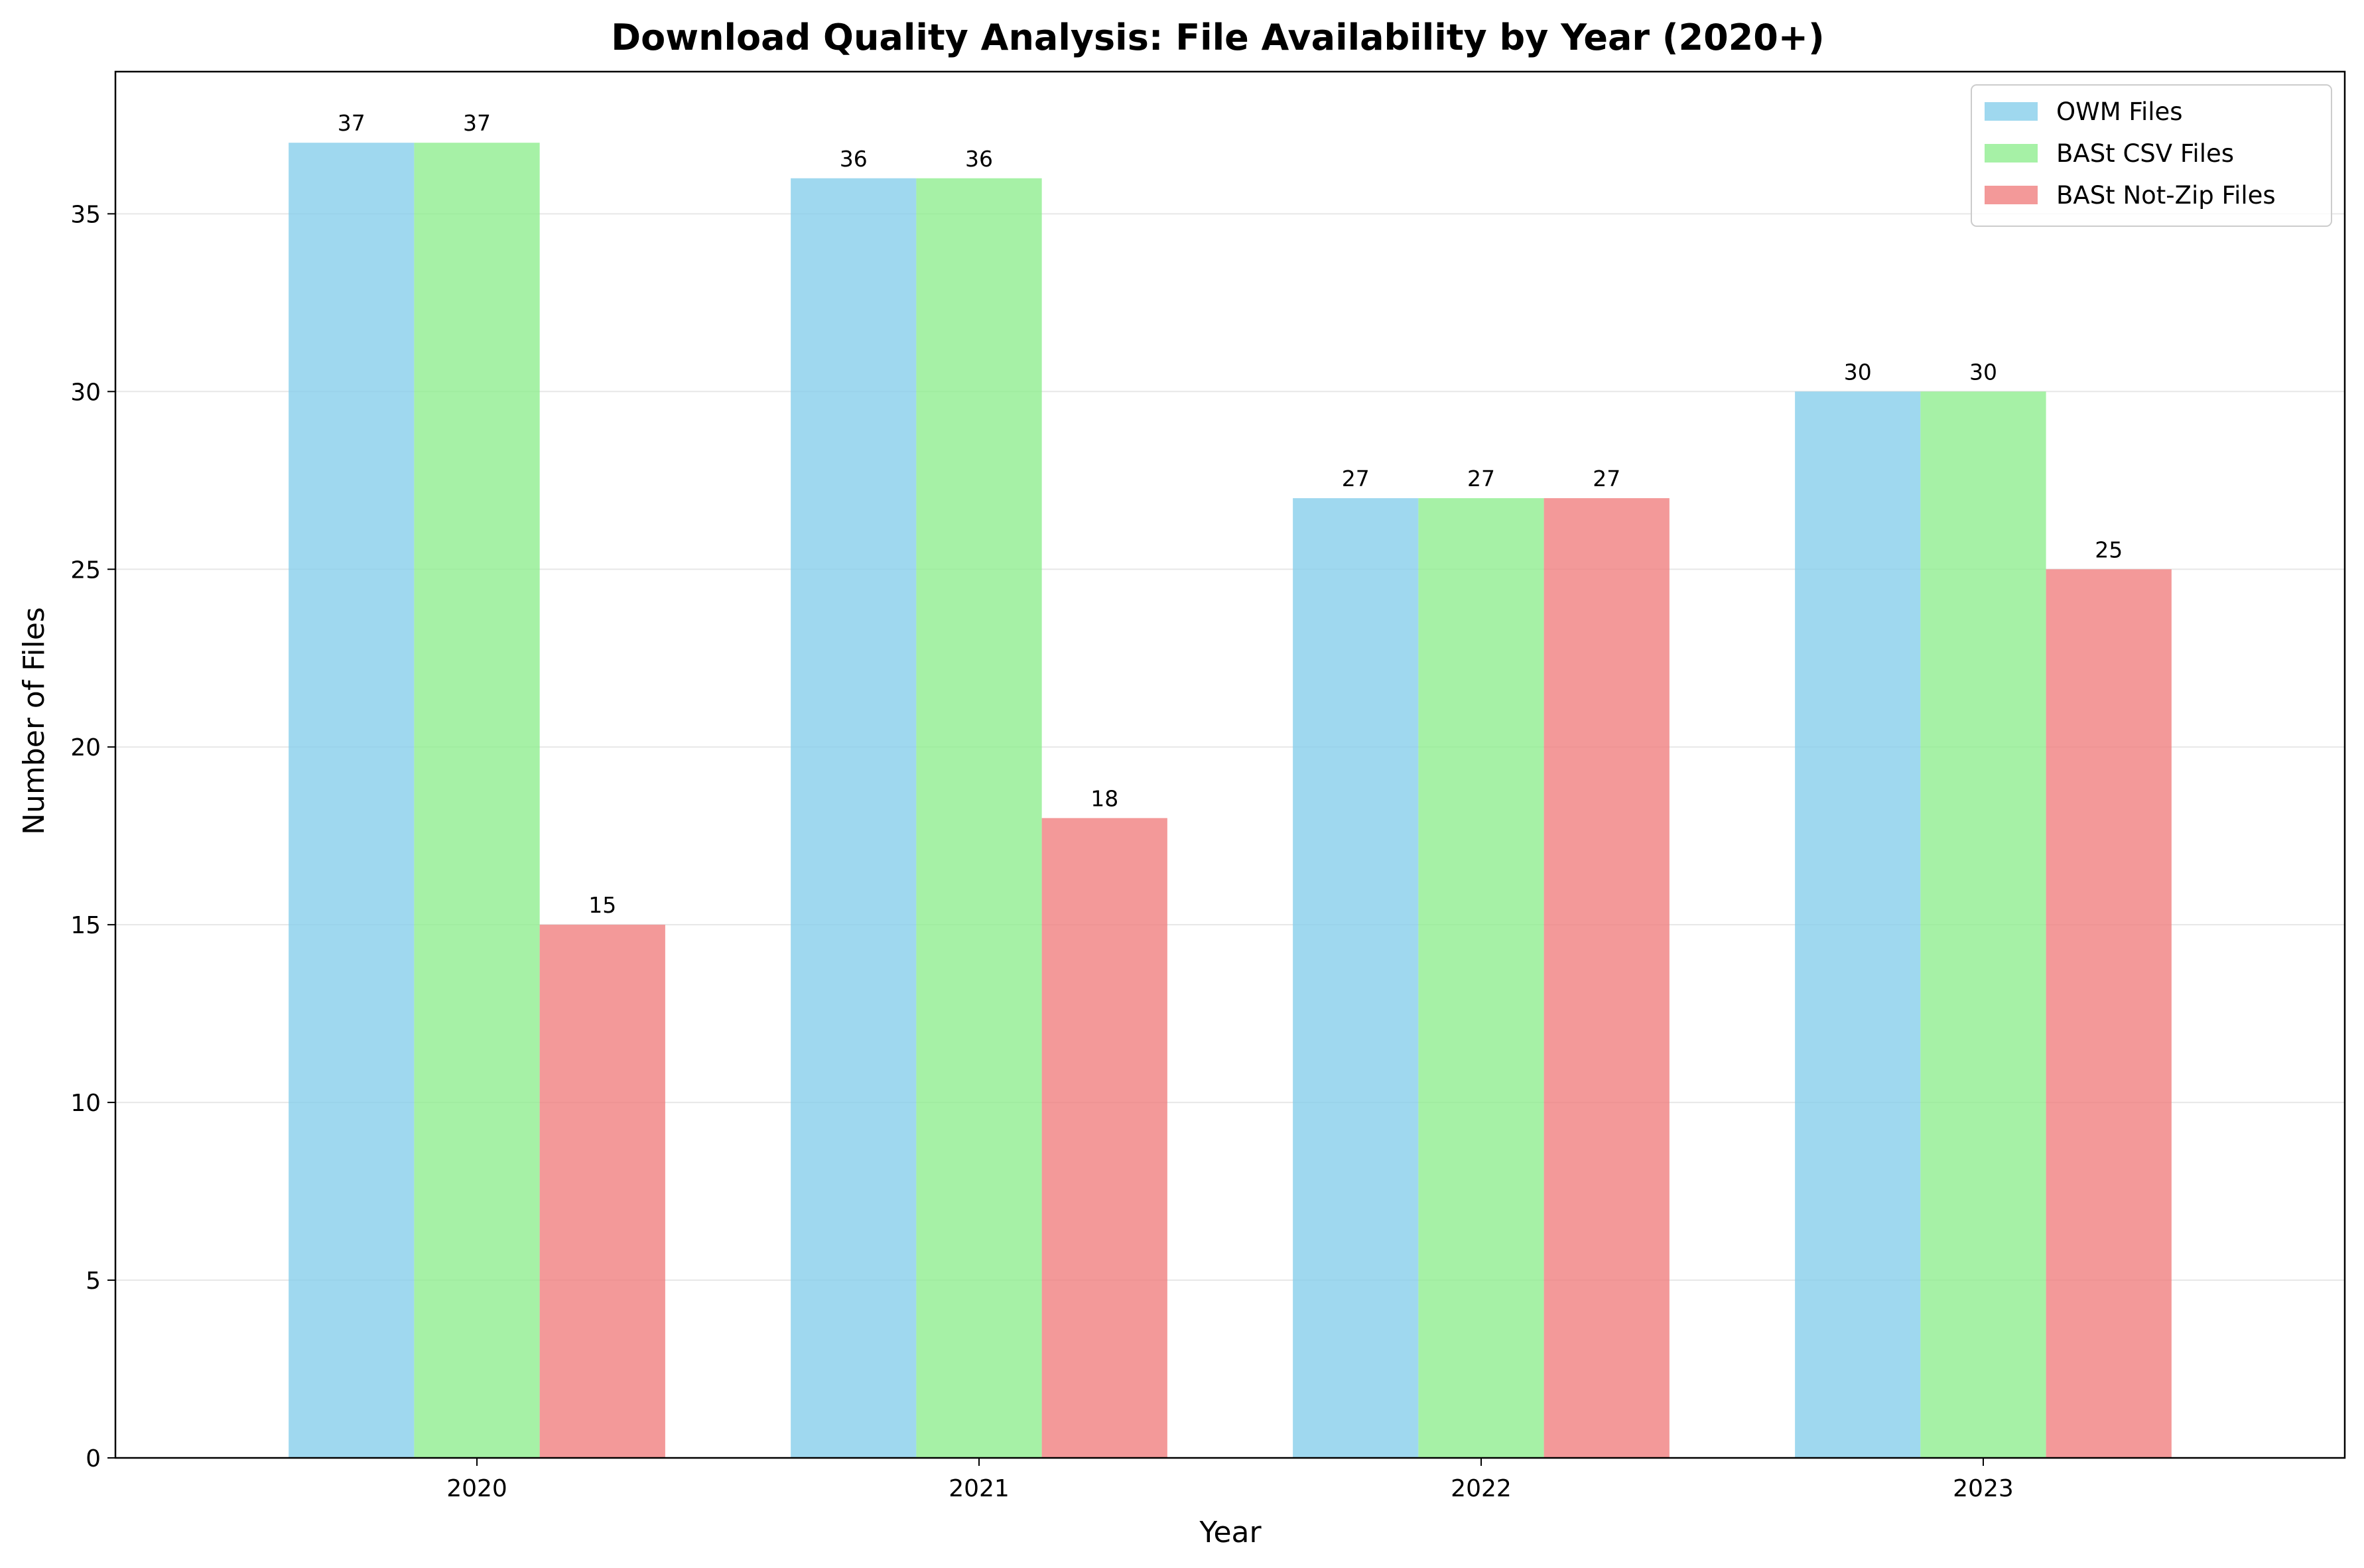  Describe the element at coordinates (602, 1191) in the screenshot. I see `bar-bast-not-zip-files-2020` at that location.